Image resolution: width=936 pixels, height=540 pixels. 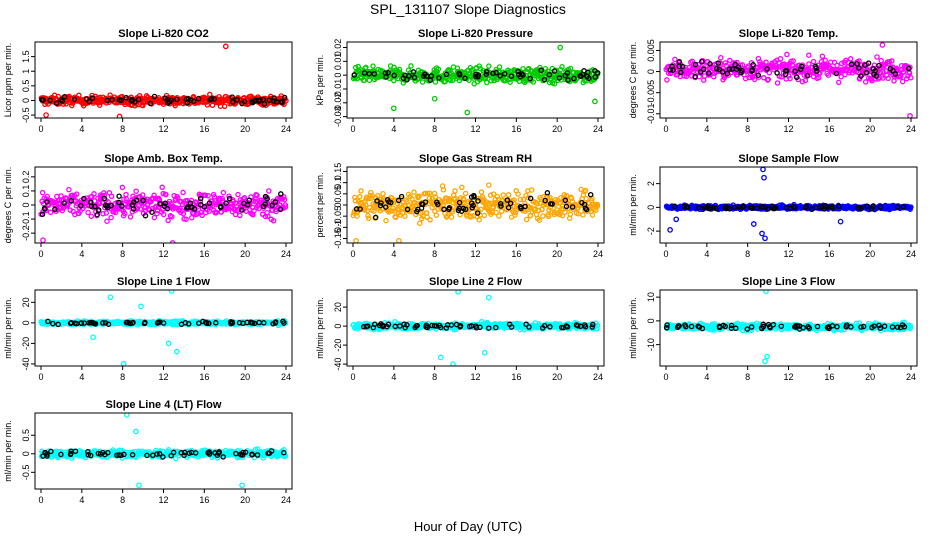 I want to click on y-tick-label: -20, so click(x=338, y=345).